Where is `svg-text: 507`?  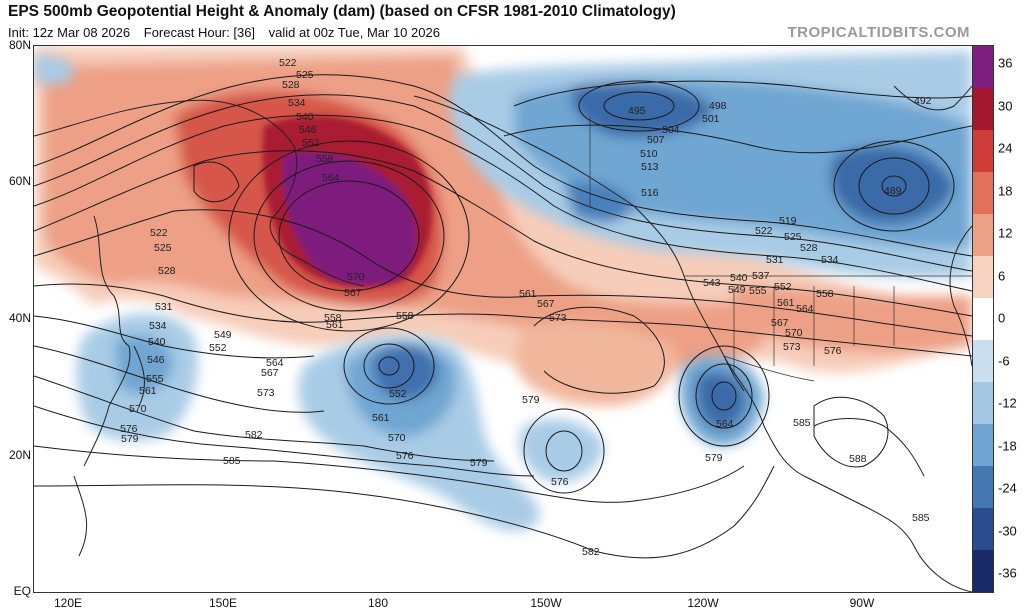 svg-text: 507 is located at coordinates (656, 140).